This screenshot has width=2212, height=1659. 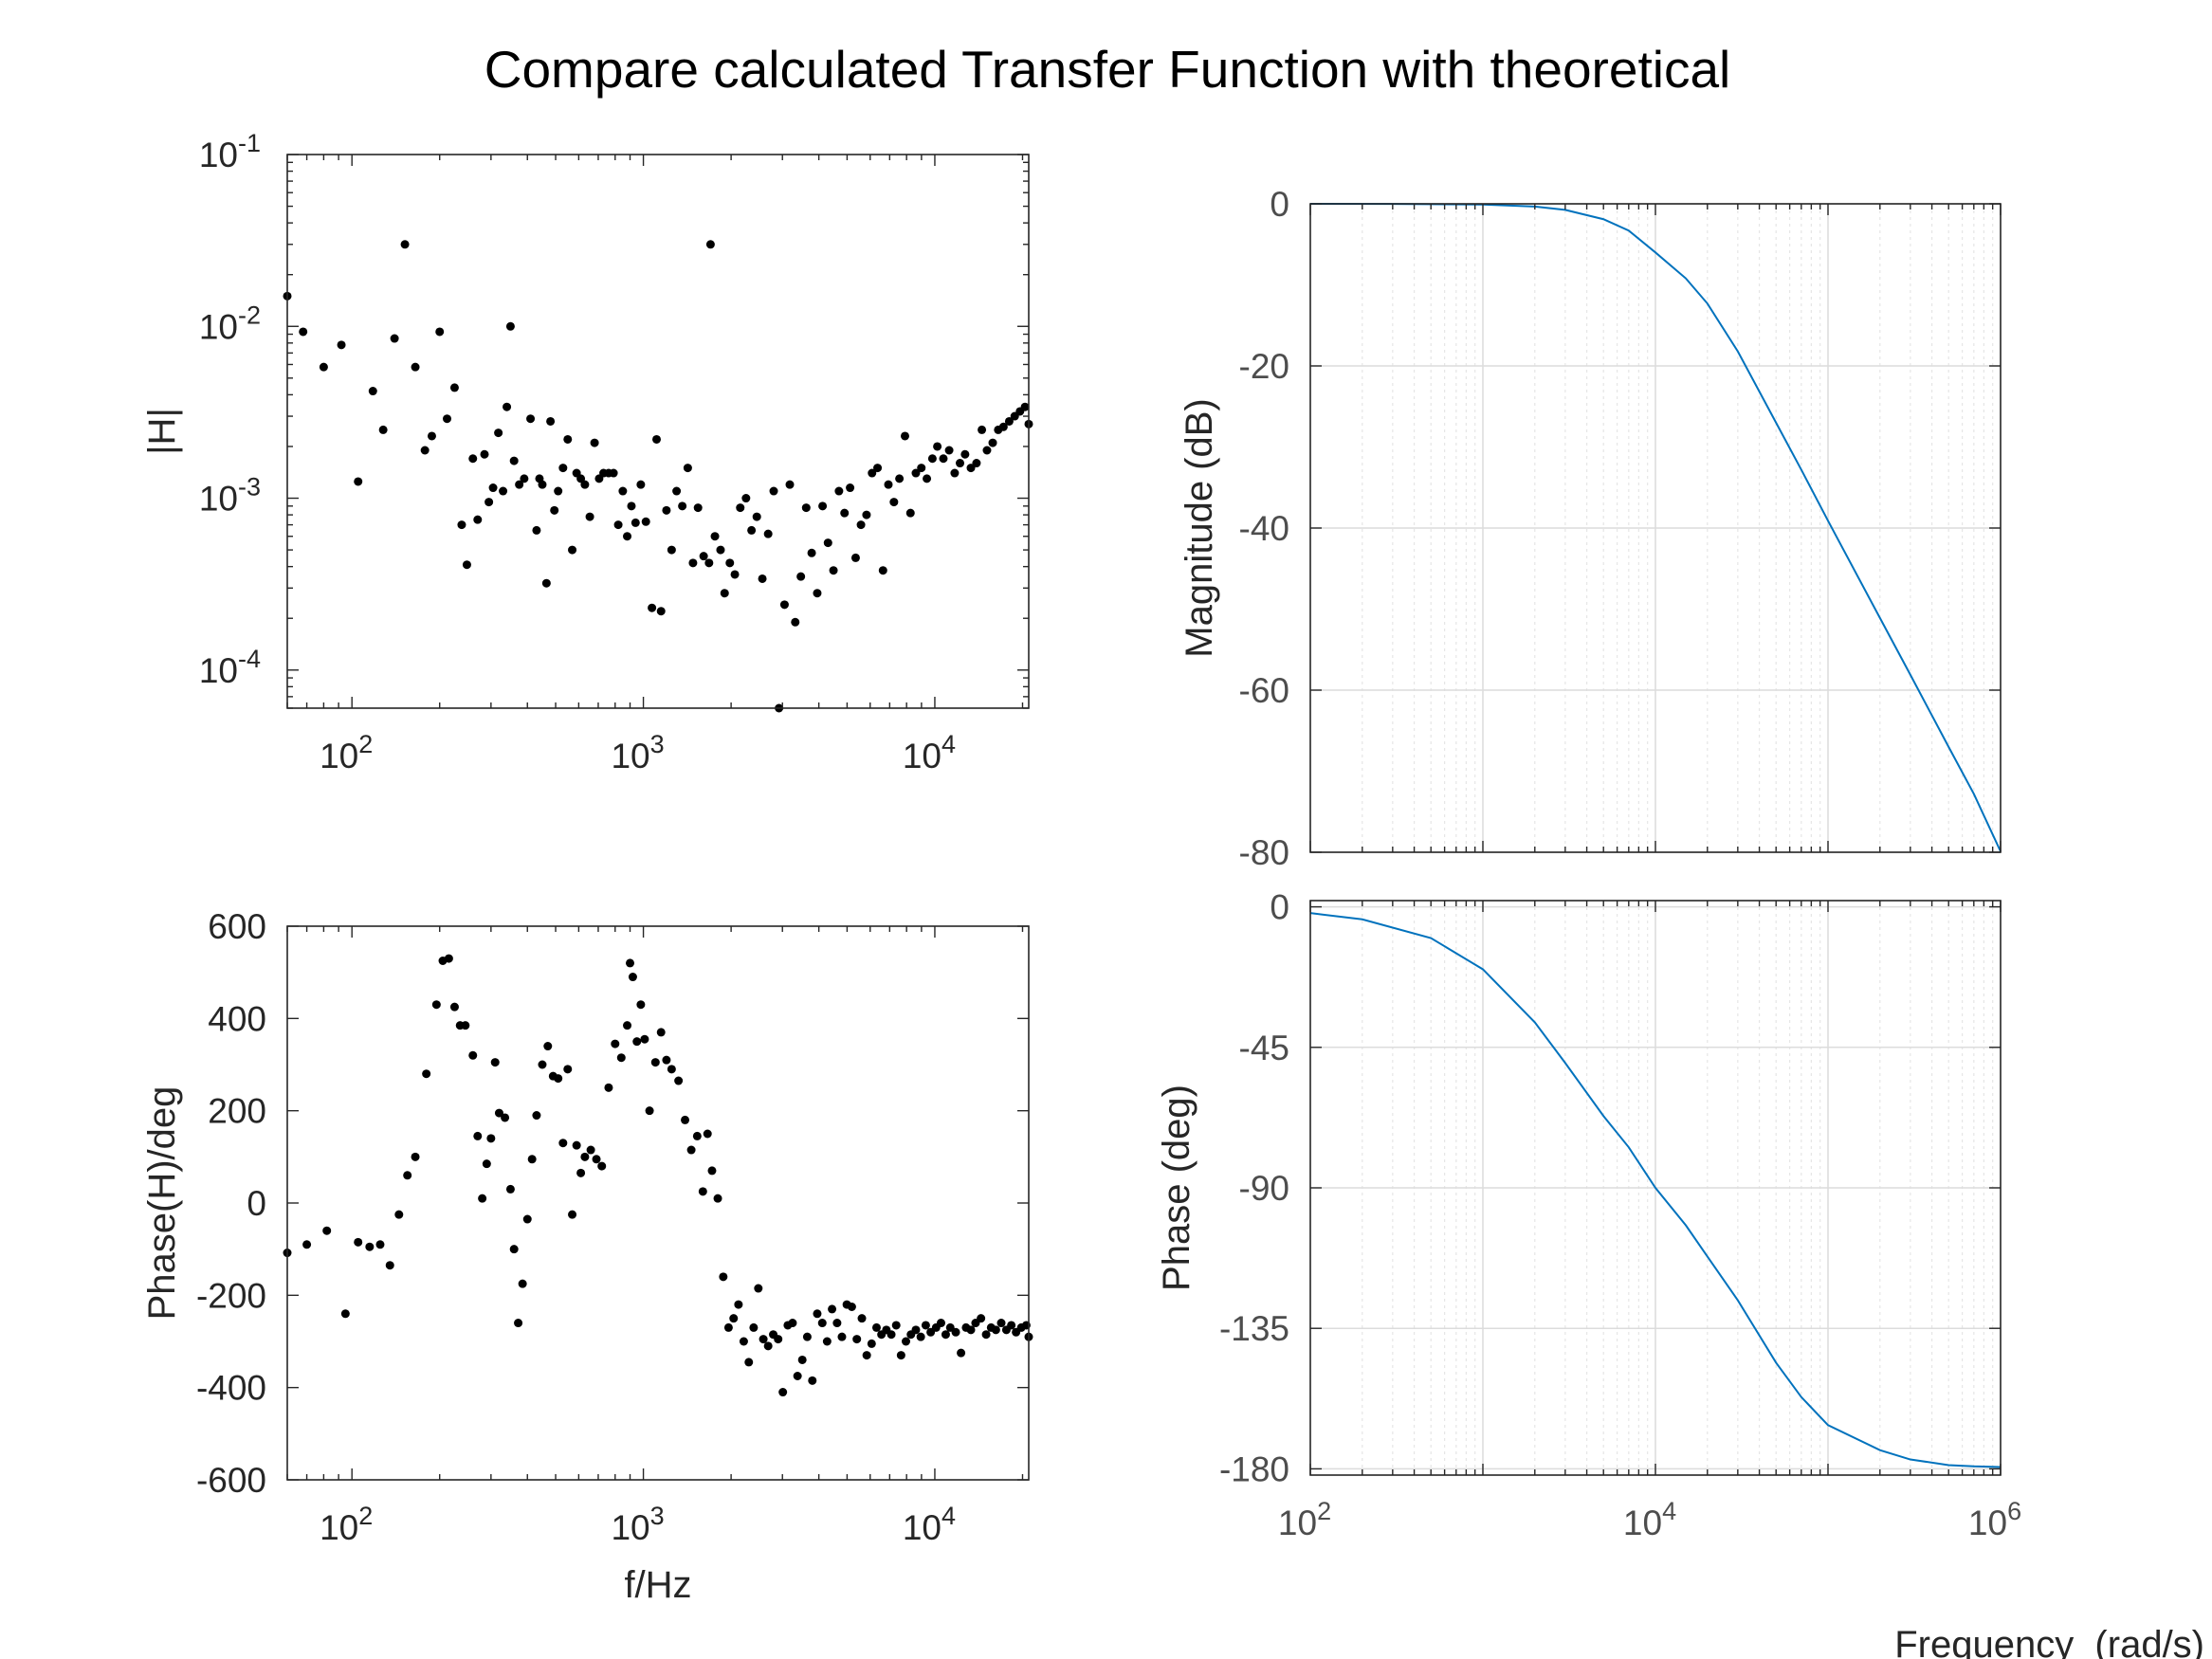 What do you see at coordinates (1199, 527) in the screenshot?
I see `bode-magnitude-ylabel: Magnitude (dB)` at bounding box center [1199, 527].